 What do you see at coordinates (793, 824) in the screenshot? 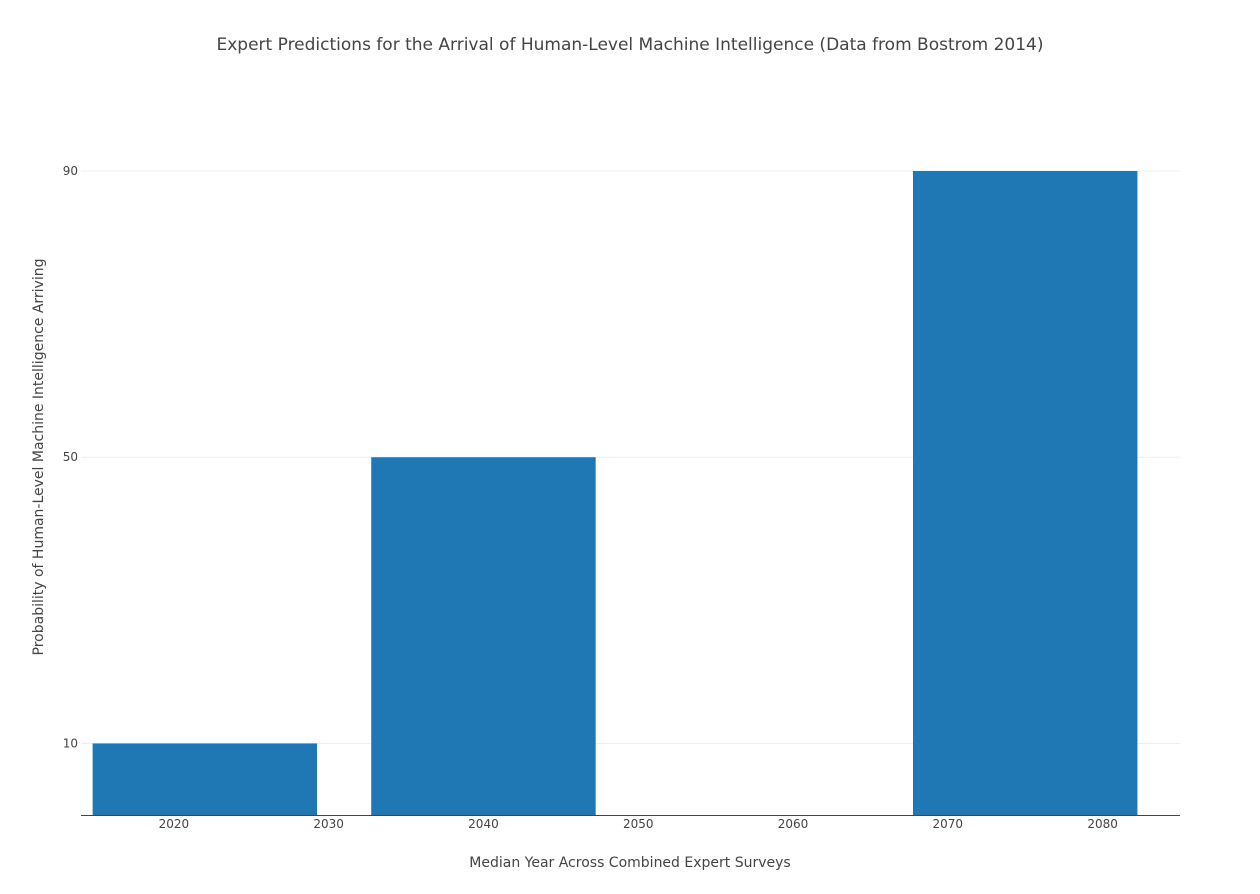
I see `x-tick-label: 2060` at bounding box center [793, 824].